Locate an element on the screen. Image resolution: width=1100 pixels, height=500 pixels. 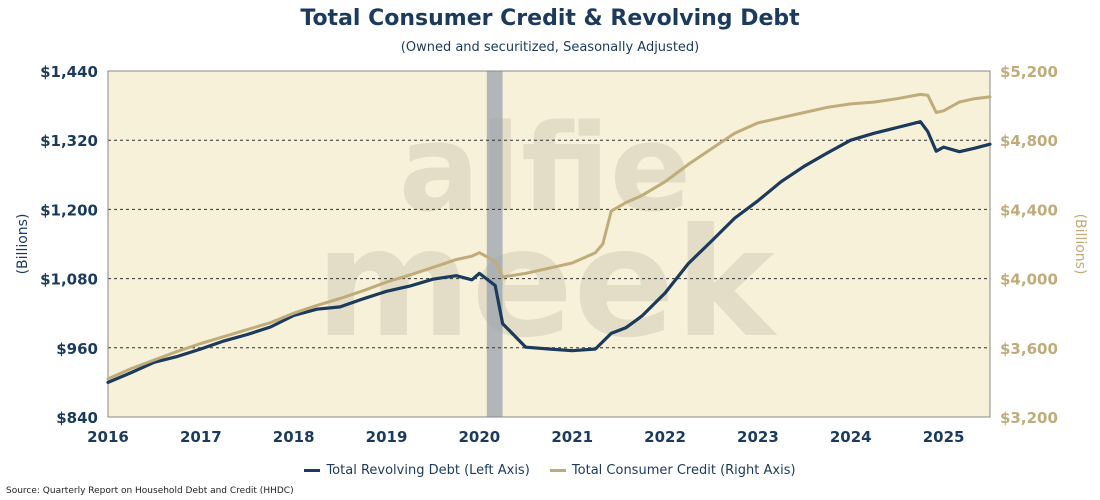
x-tick: 2022 is located at coordinates (665, 437).